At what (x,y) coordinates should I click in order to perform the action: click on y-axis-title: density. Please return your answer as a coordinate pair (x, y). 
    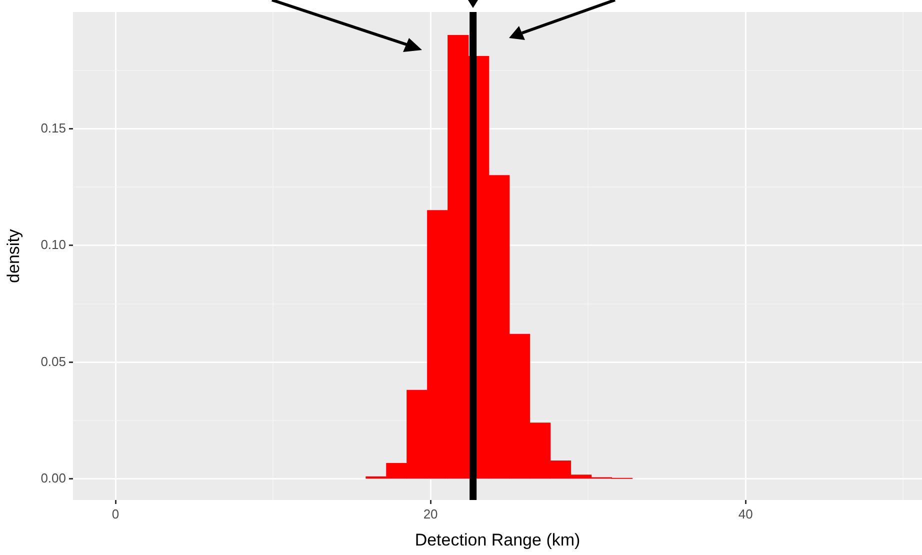
    Looking at the image, I should click on (13, 255).